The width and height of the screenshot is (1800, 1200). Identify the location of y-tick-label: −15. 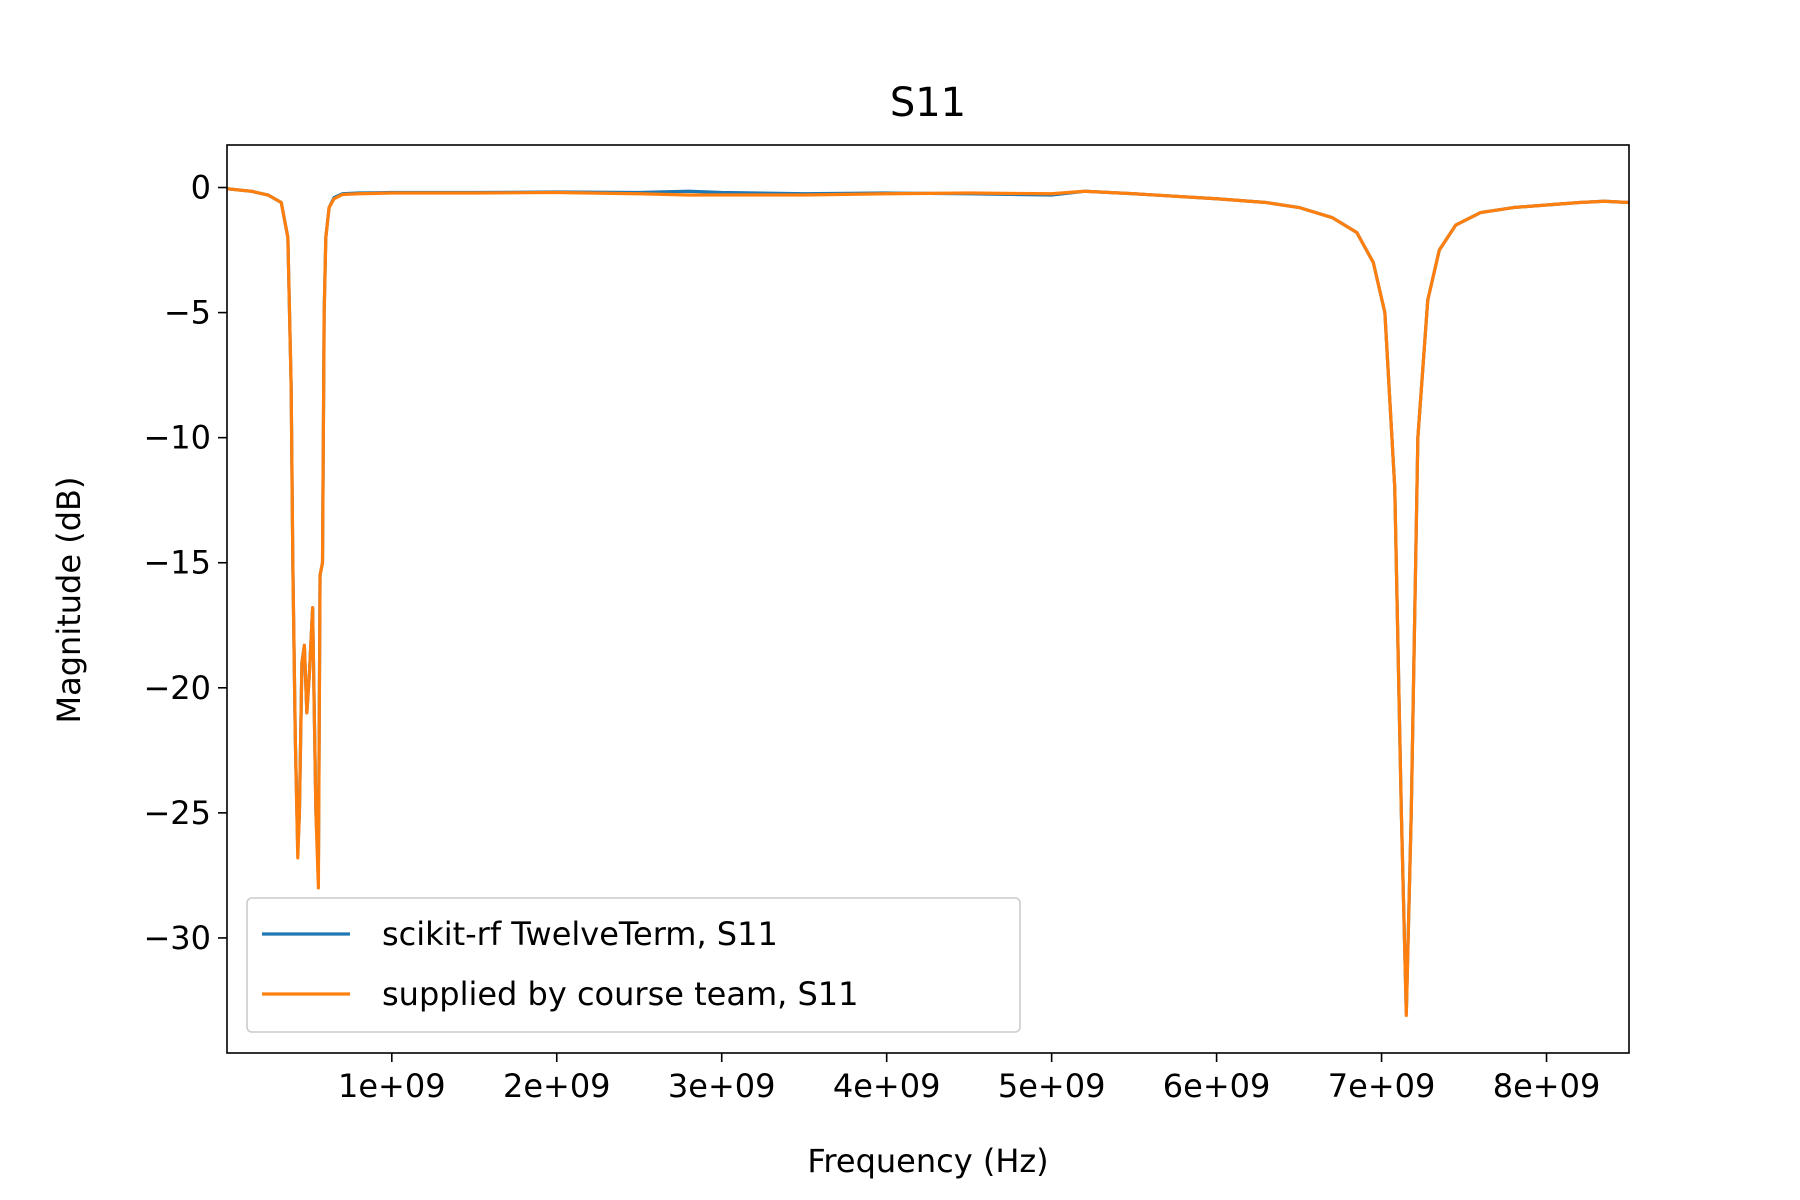
(177, 563).